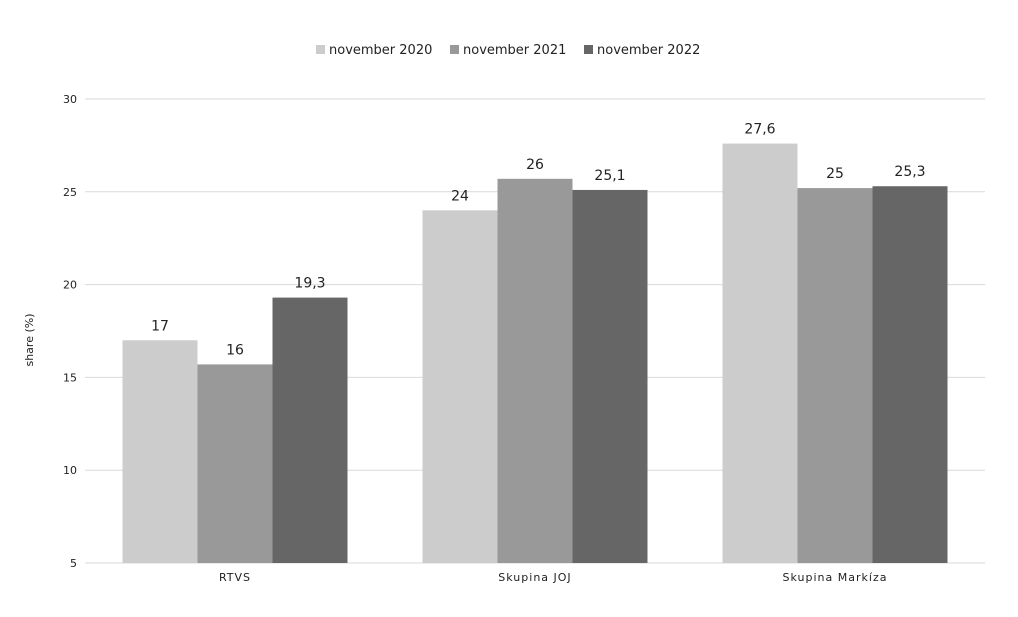  What do you see at coordinates (835, 174) in the screenshot?
I see `data-label: 25` at bounding box center [835, 174].